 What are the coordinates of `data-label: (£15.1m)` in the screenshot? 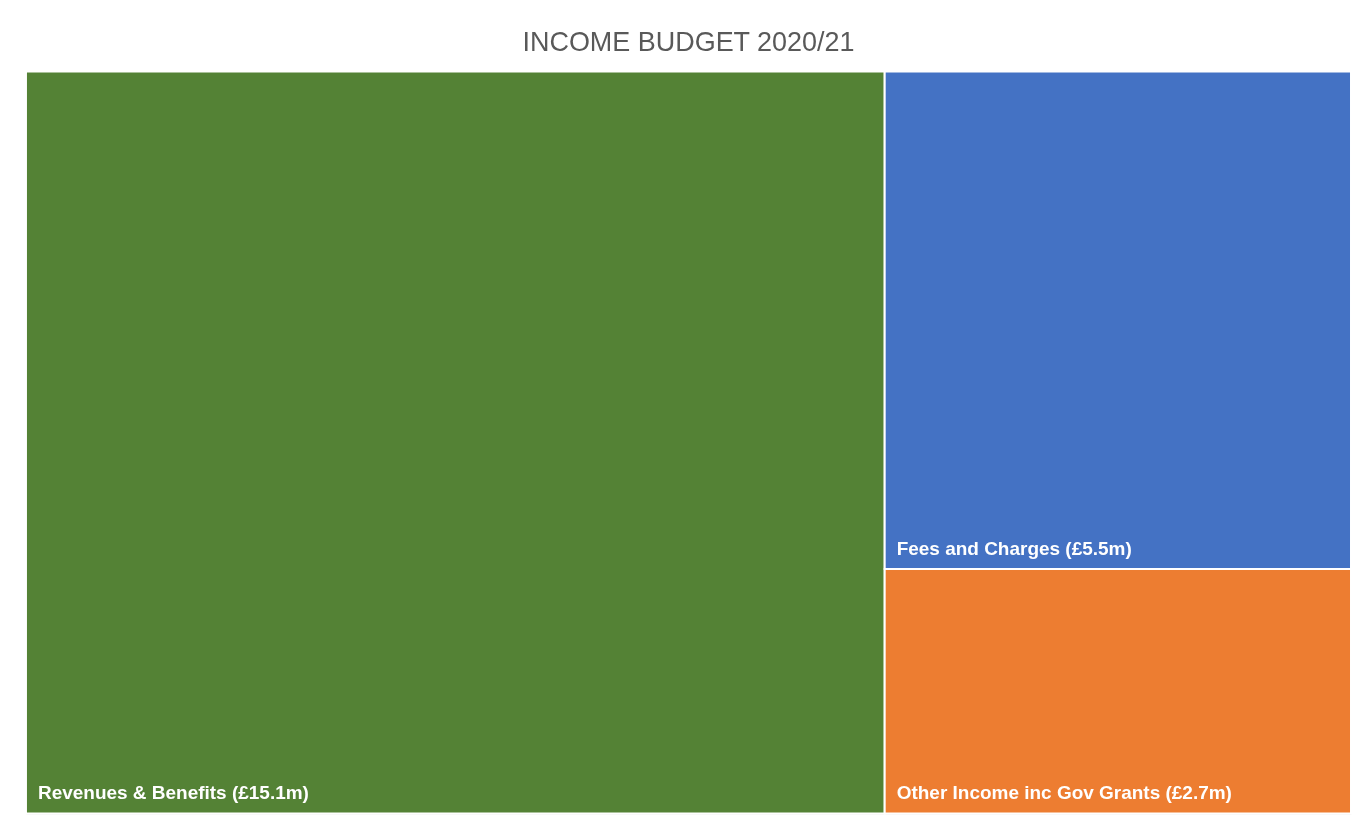 It's located at (270, 793).